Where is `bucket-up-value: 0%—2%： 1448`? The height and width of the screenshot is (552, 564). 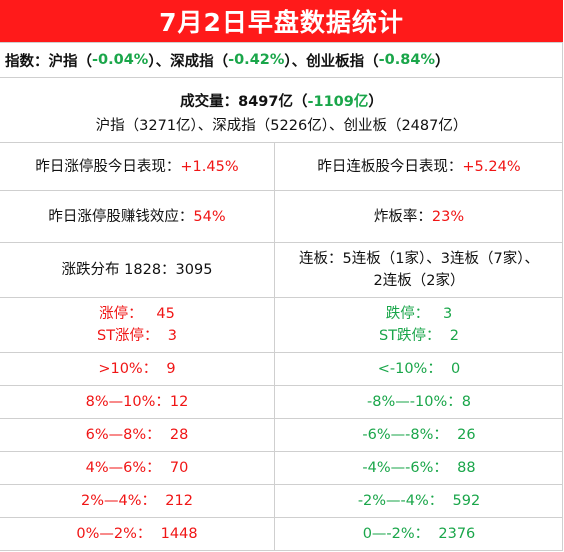
bucket-up-value: 0%—2%： 1448 is located at coordinates (137, 534).